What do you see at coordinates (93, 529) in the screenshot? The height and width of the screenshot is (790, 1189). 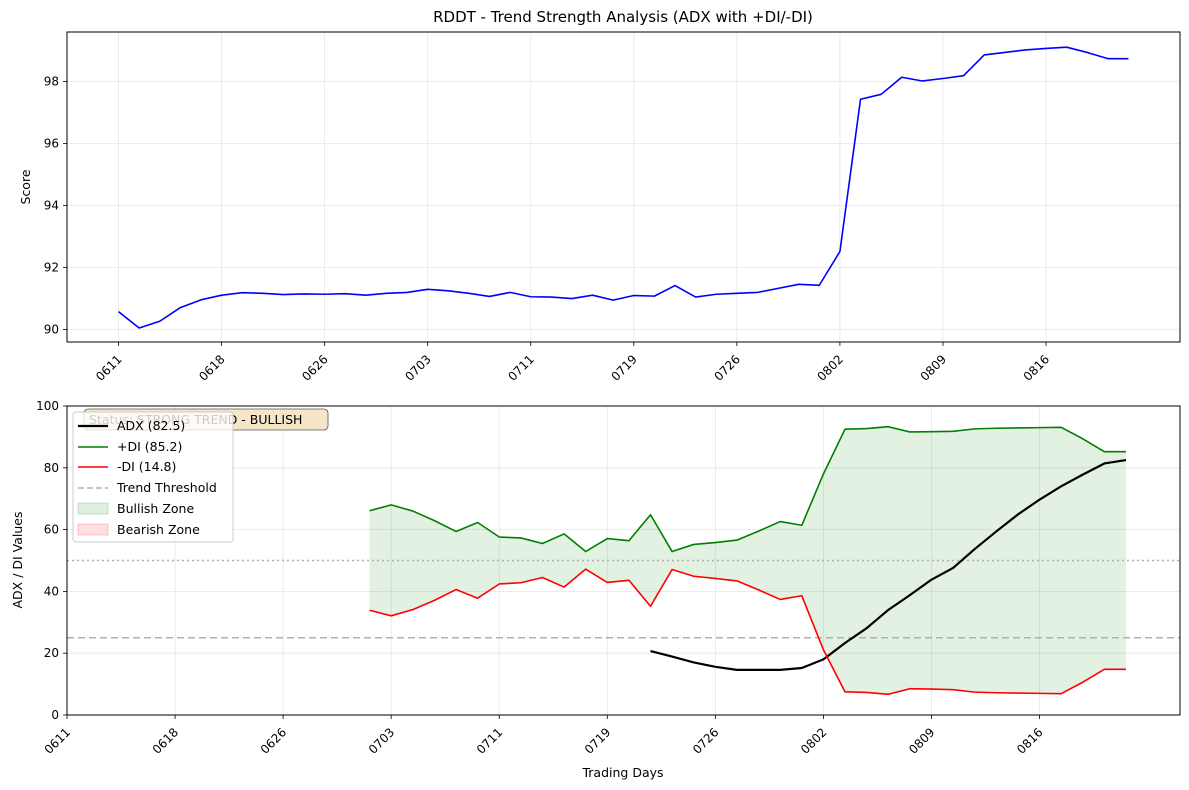 I see `legend-swatch-bearish` at bounding box center [93, 529].